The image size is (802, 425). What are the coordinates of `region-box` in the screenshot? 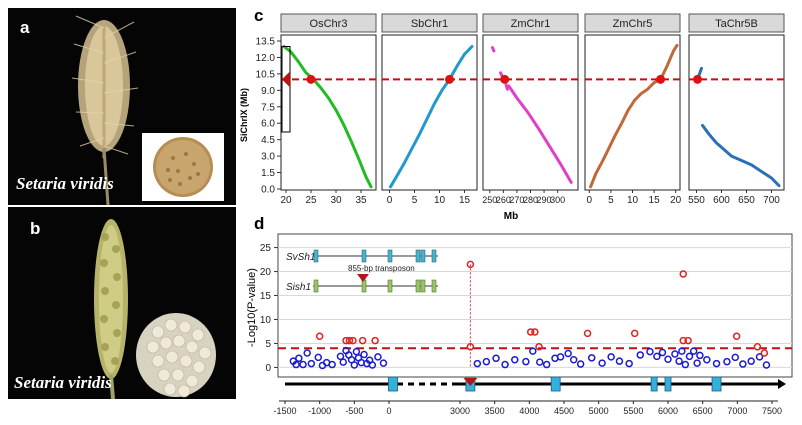 It's located at (286, 89).